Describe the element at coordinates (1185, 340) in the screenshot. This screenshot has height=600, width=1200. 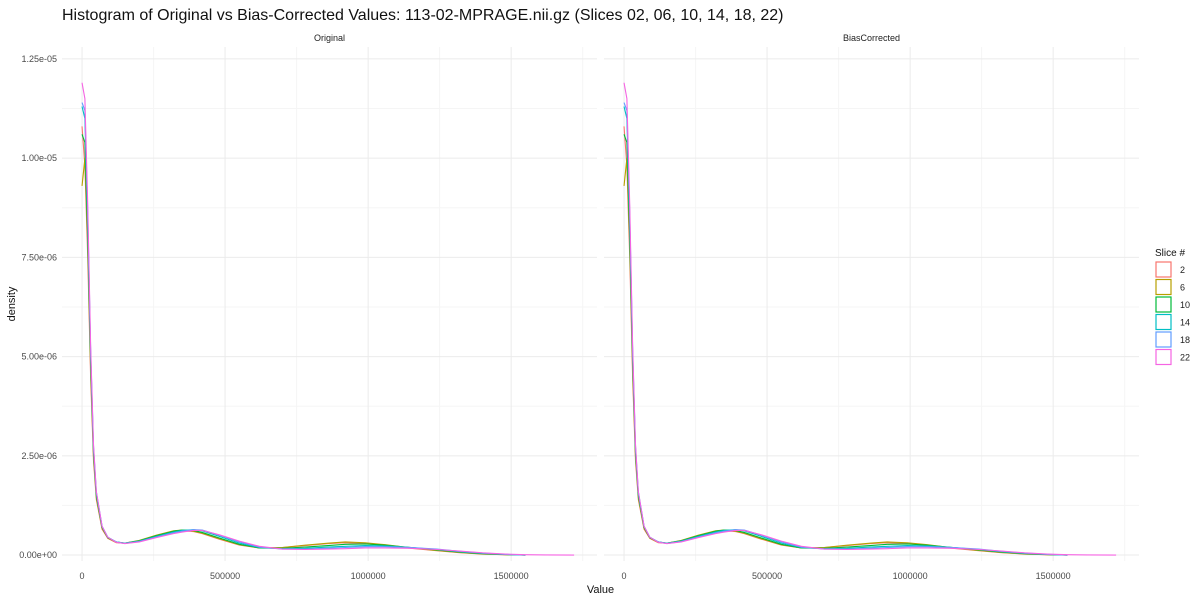
I see `legend-label-slice-18: 18` at that location.